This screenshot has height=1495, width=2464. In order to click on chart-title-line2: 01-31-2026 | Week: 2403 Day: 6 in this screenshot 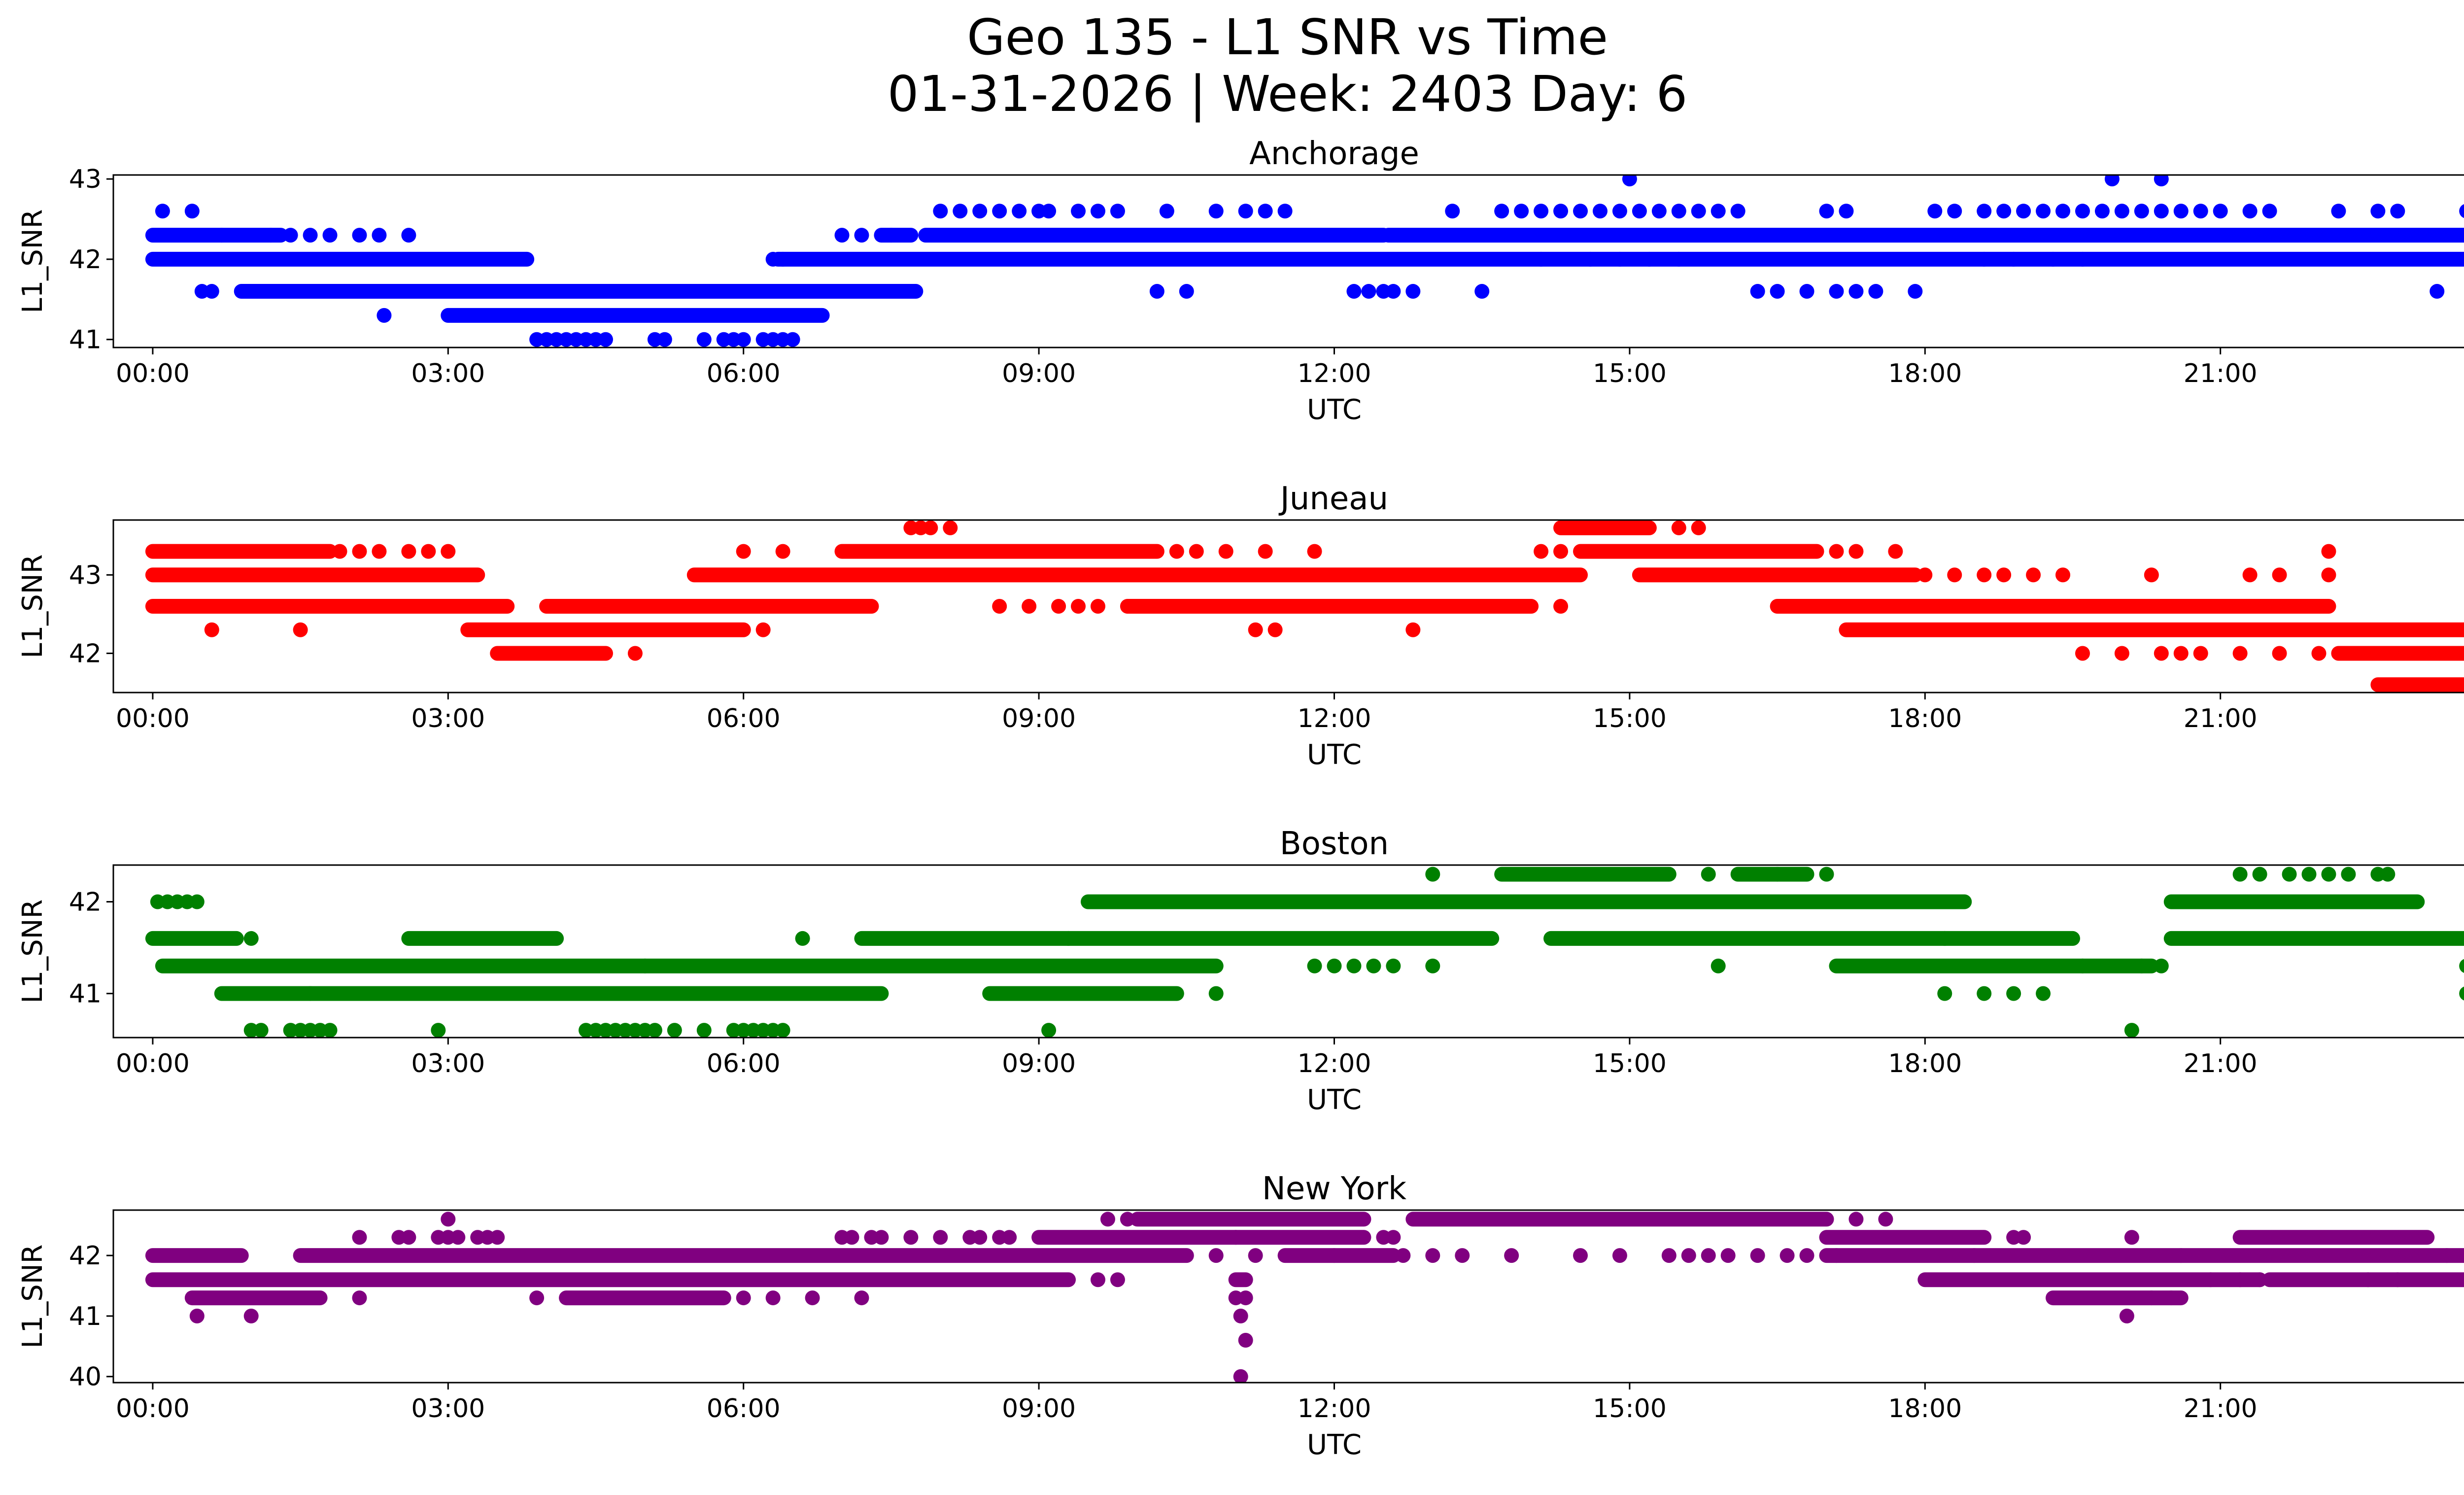, I will do `click(1287, 94)`.